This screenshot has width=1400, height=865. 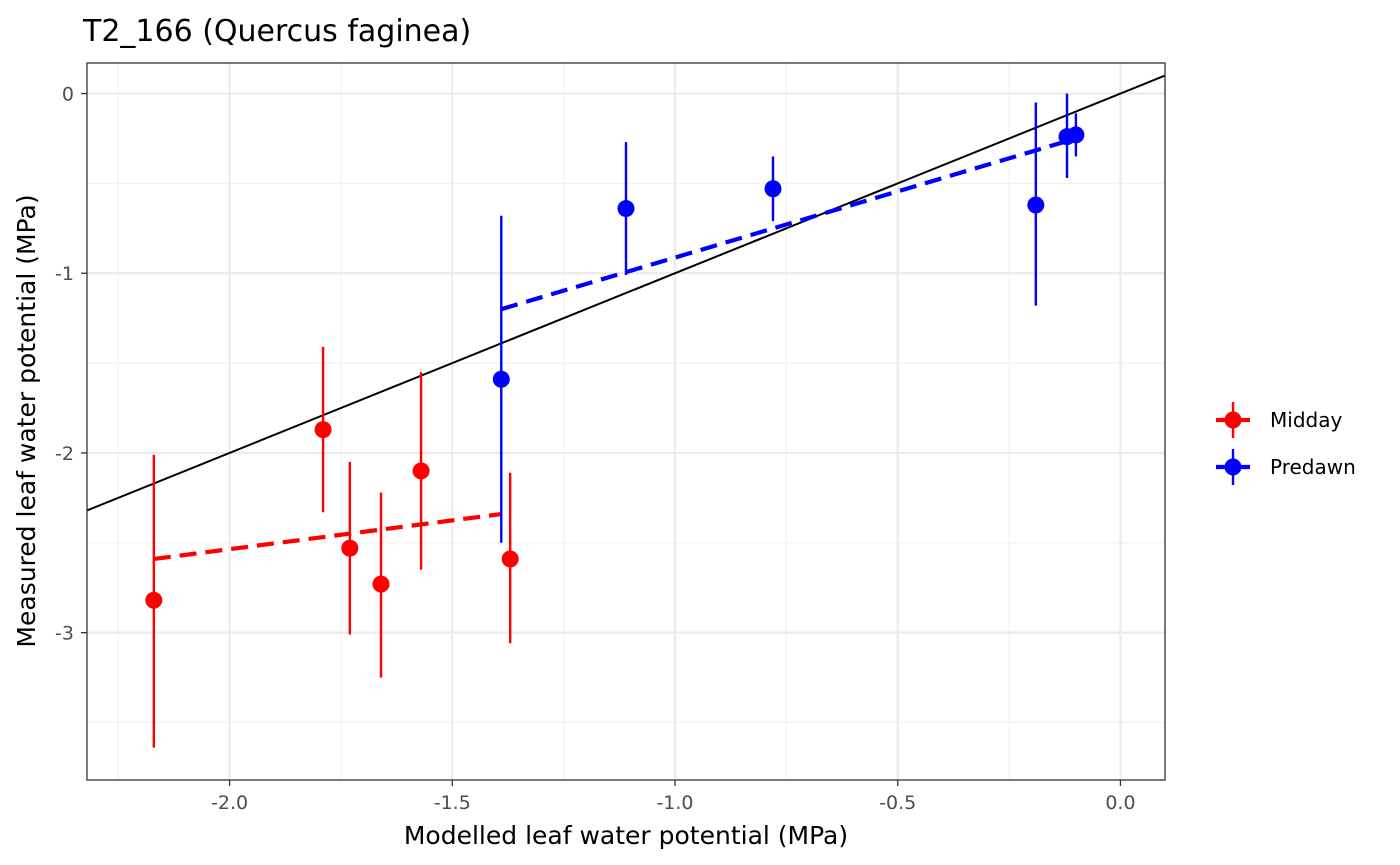 What do you see at coordinates (674, 803) in the screenshot?
I see `x-tick-label: -1.0` at bounding box center [674, 803].